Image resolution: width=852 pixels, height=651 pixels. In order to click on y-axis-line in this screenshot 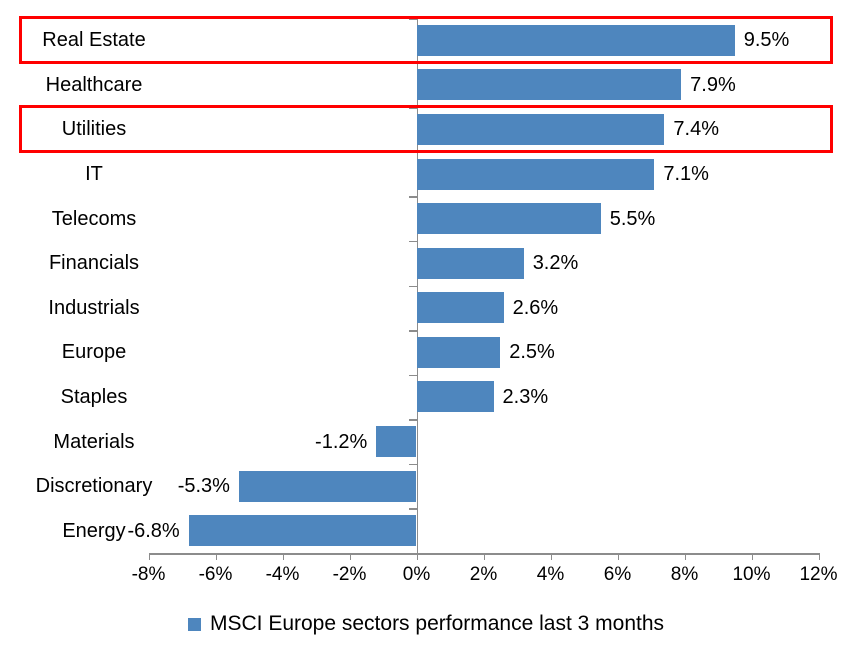, I will do `click(417, 285)`.